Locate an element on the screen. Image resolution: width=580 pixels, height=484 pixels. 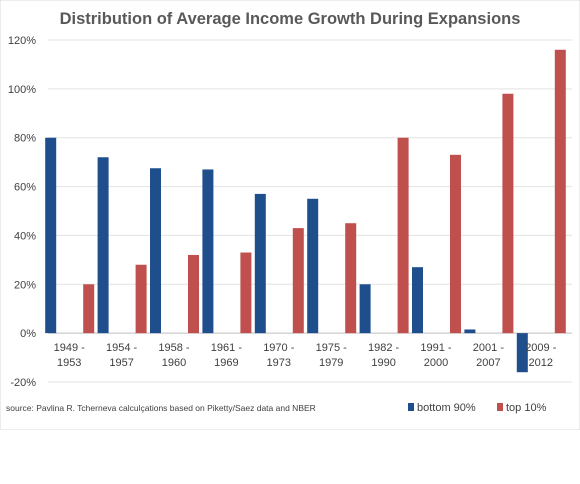
x-tick-label: 1970 - is located at coordinates (279, 348).